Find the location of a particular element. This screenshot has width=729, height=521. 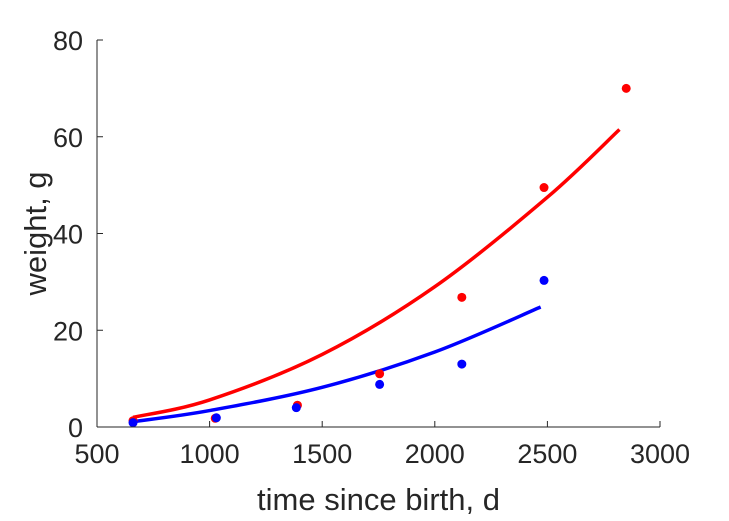

y-tick-label: 60 is located at coordinates (68, 138).